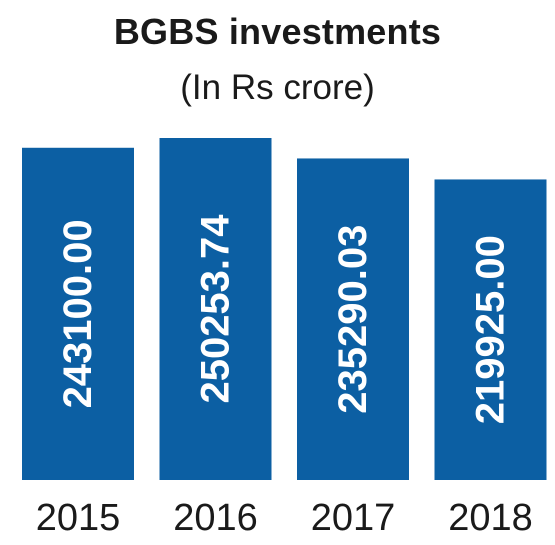 The image size is (555, 545). Describe the element at coordinates (277, 87) in the screenshot. I see `chart-subtitle: (In Rs crore)` at that location.